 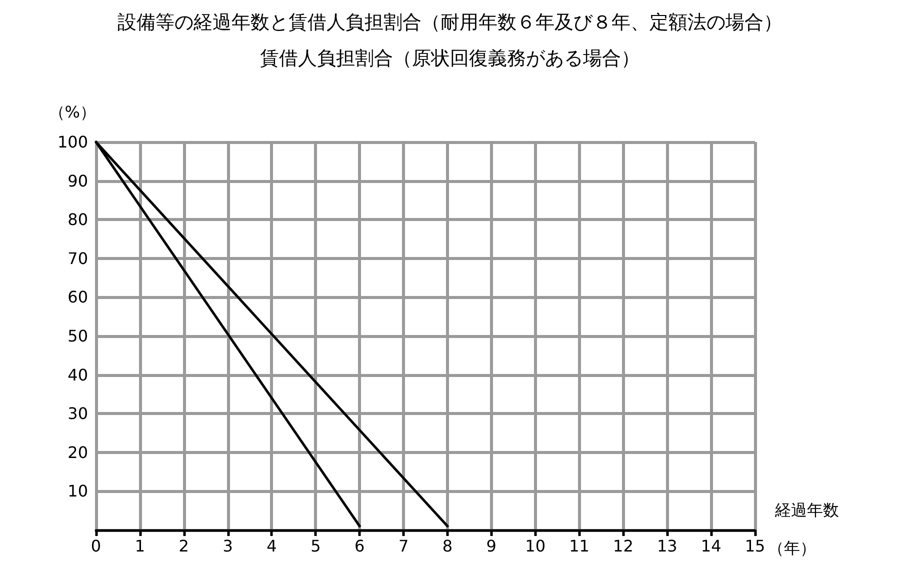 I want to click on y-tick-label: 20, so click(x=78, y=452).